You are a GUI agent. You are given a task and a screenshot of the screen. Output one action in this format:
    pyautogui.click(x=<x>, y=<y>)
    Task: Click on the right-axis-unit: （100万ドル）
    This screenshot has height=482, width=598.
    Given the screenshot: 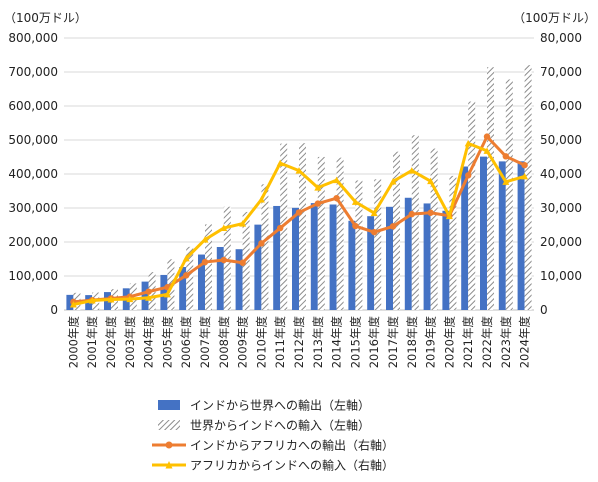 What is the action you would take?
    pyautogui.click(x=554, y=18)
    